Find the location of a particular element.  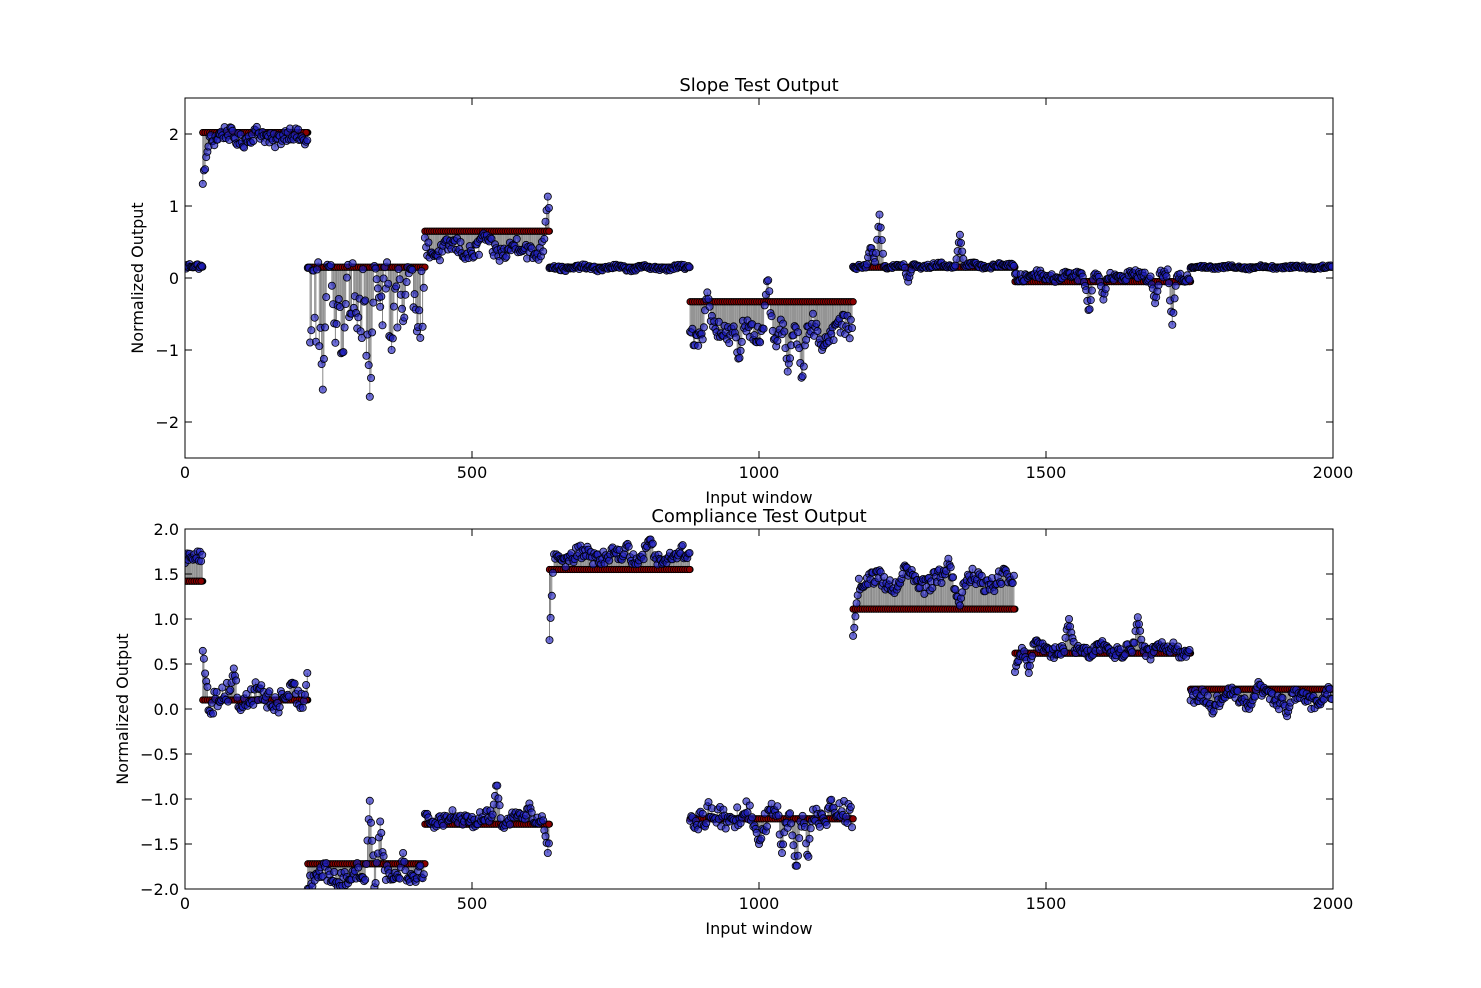

slope-test-title: Slope Test Output is located at coordinates (758, 85).